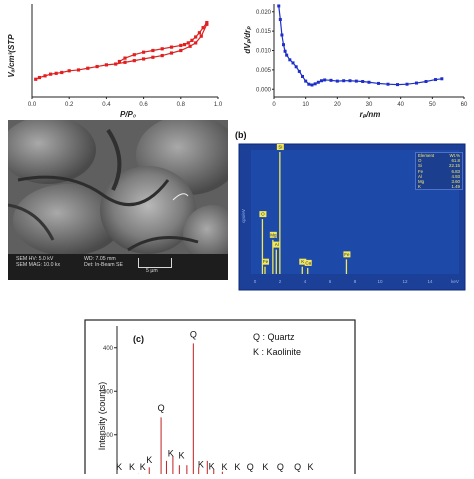 This screenshot has width=474, height=479. I want to click on eds-x-tick-label: 12, so click(405, 281).